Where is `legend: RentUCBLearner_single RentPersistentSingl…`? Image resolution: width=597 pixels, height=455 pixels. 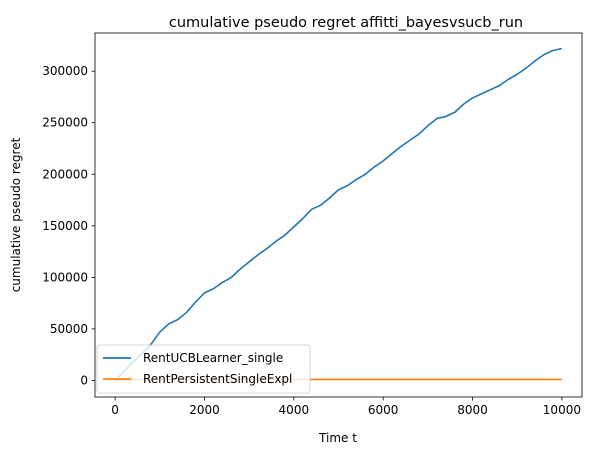 legend: RentUCBLearner_single RentPersistentSingl… is located at coordinates (203, 369).